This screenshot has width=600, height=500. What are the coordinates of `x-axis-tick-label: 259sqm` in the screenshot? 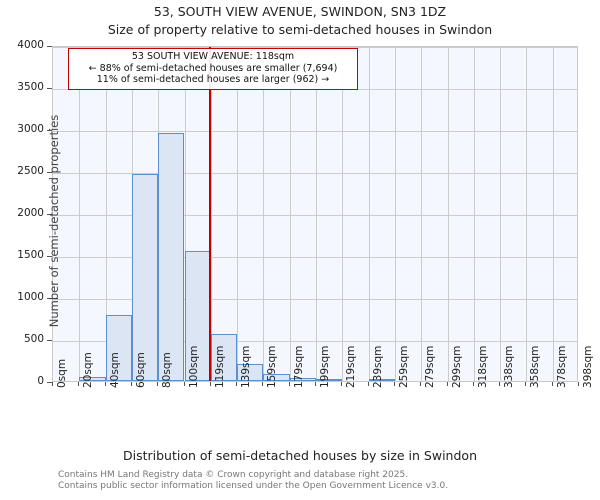 It's located at (403, 366).